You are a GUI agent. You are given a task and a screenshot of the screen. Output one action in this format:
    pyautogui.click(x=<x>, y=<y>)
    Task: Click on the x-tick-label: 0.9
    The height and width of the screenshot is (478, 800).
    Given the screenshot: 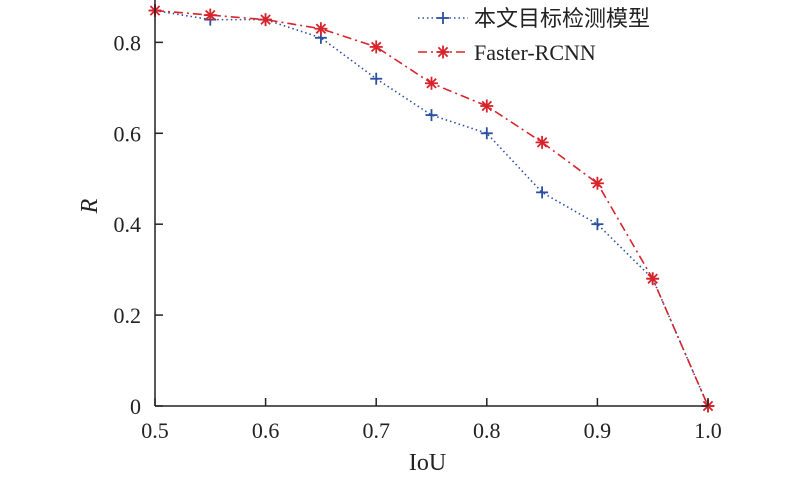 What is the action you would take?
    pyautogui.click(x=598, y=430)
    